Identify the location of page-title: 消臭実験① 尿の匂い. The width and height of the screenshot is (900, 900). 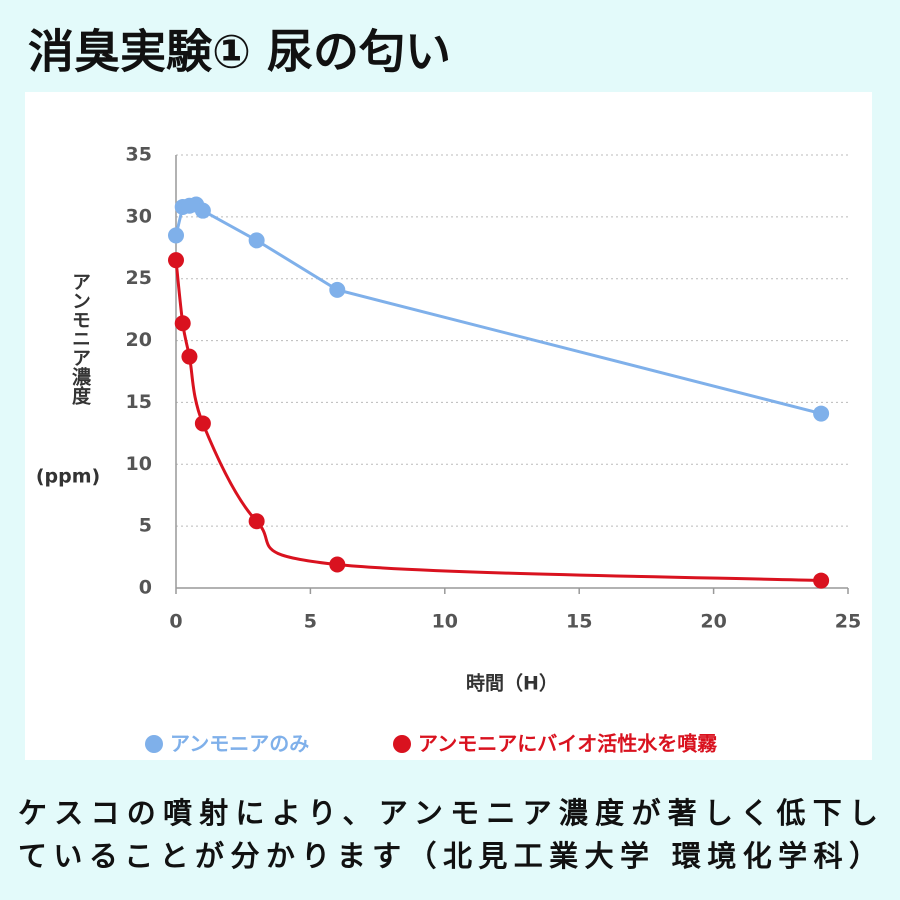
(239, 52).